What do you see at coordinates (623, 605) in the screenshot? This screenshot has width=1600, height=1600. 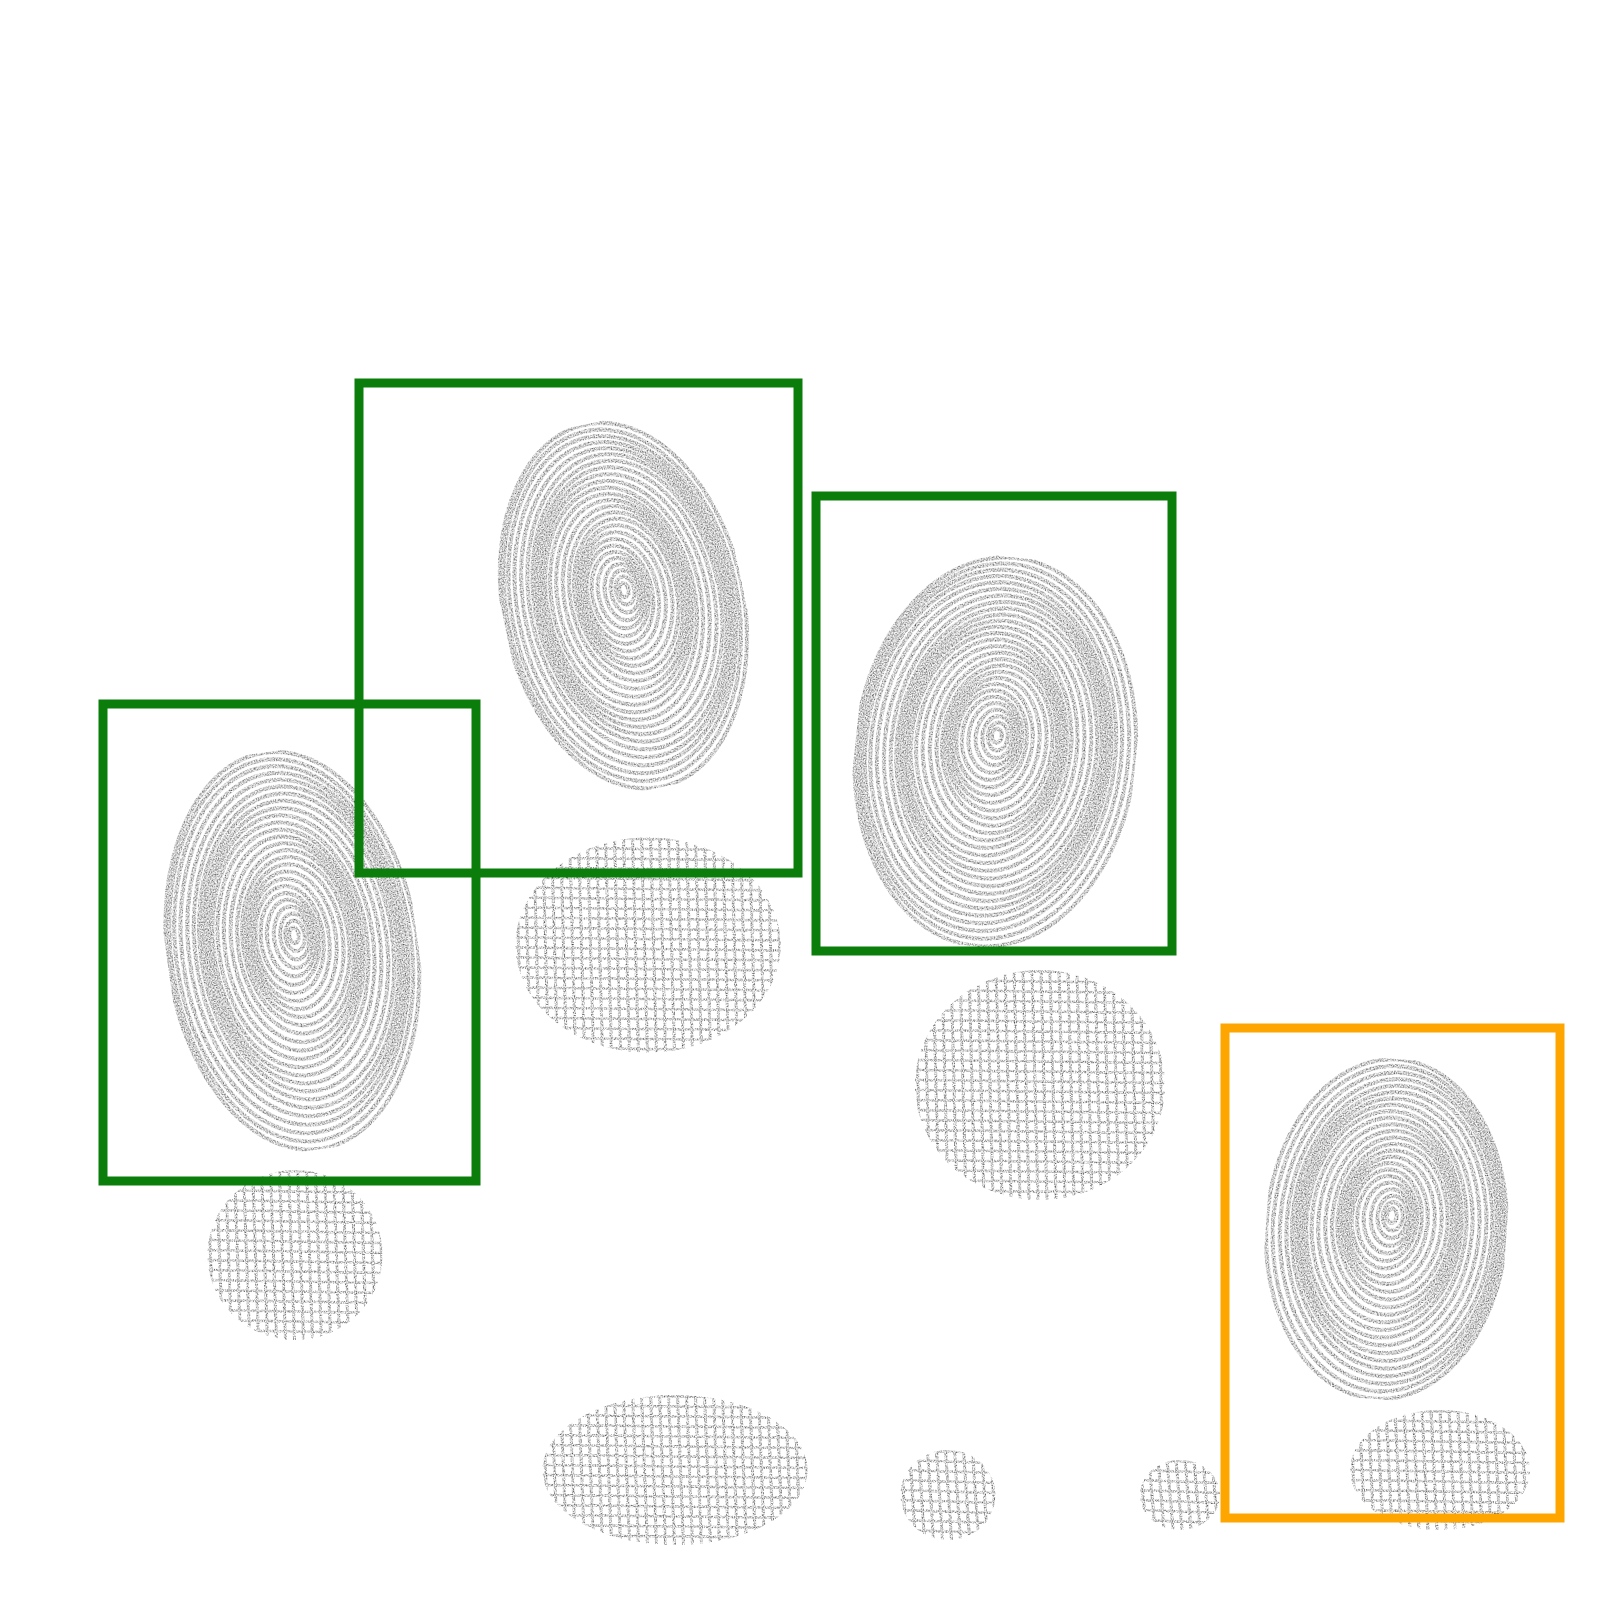 I see `fingerprint-index` at bounding box center [623, 605].